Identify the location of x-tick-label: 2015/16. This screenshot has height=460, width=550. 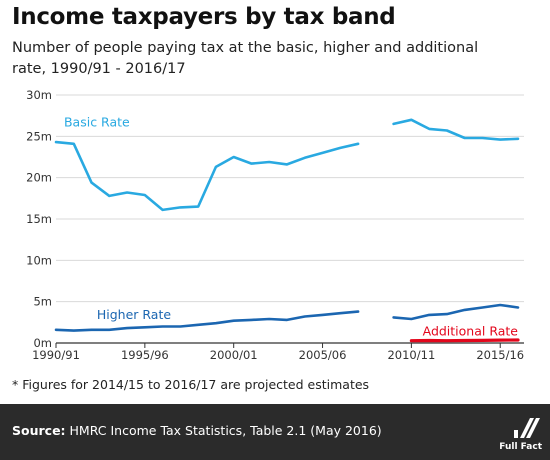
(500, 355).